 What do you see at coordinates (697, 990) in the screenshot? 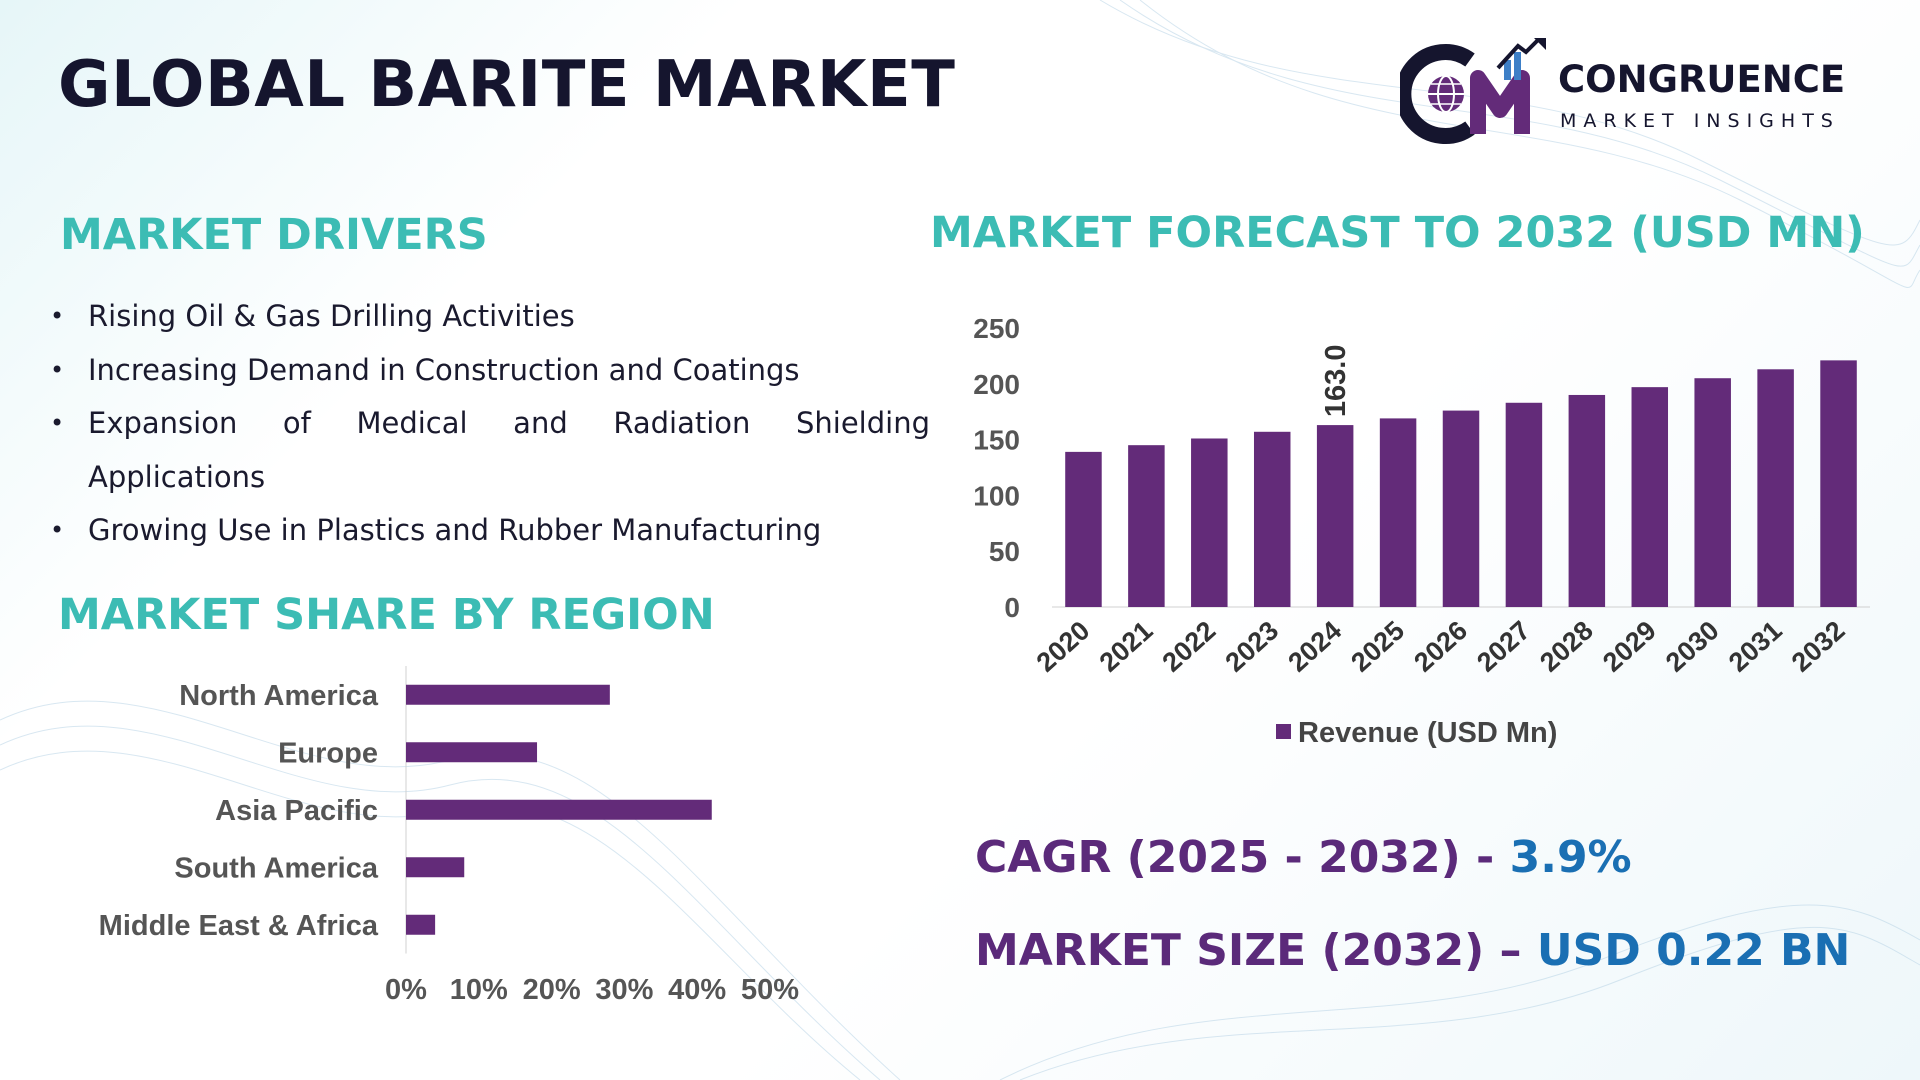
I see `region-x-tick-label: 40%` at bounding box center [697, 990].